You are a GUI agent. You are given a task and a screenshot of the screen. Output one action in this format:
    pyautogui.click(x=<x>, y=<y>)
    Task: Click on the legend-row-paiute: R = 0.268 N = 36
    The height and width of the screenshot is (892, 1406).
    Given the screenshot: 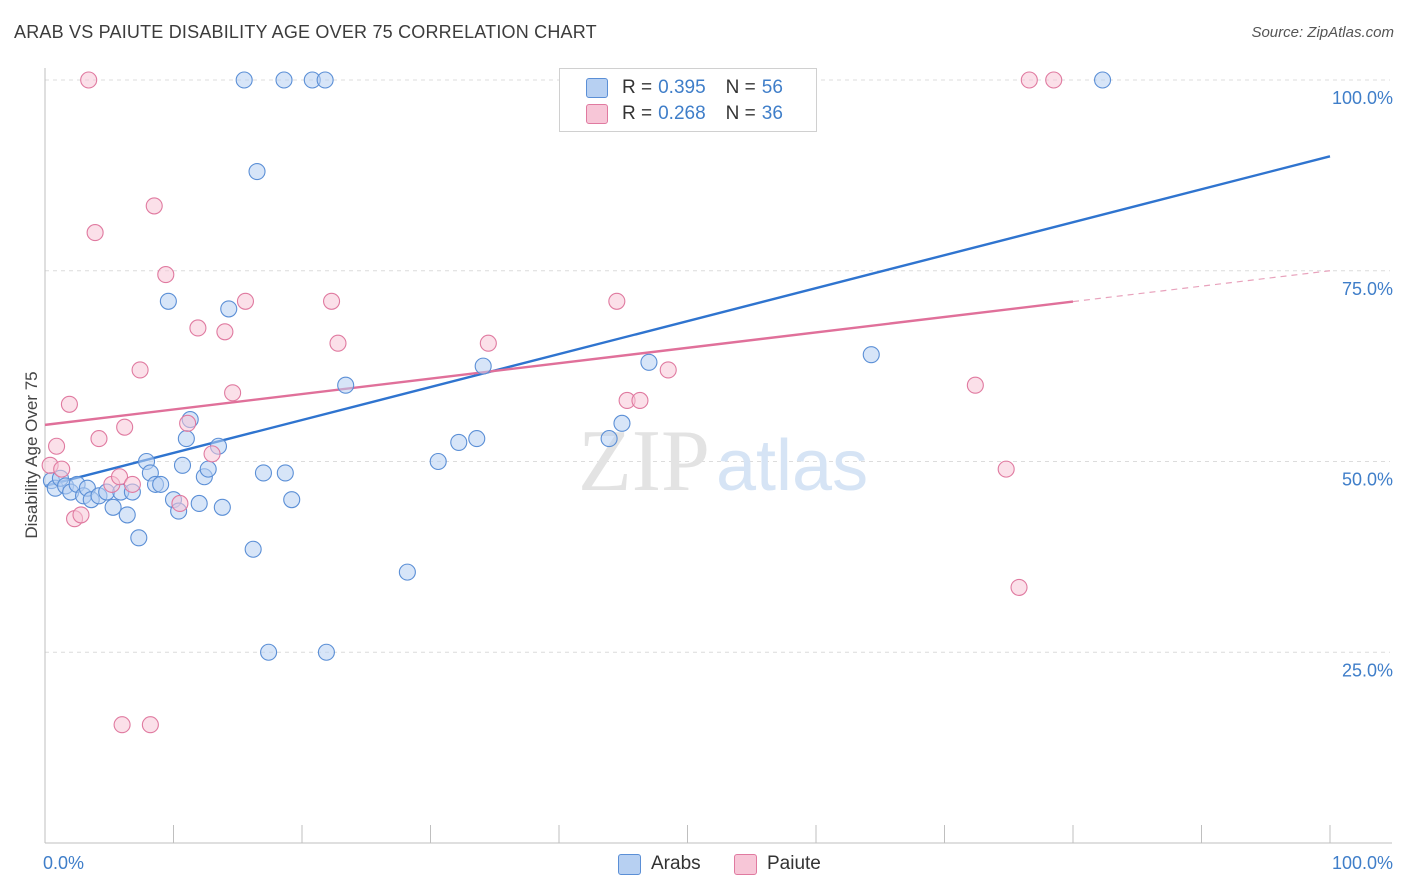 What is the action you would take?
    pyautogui.click(x=684, y=114)
    